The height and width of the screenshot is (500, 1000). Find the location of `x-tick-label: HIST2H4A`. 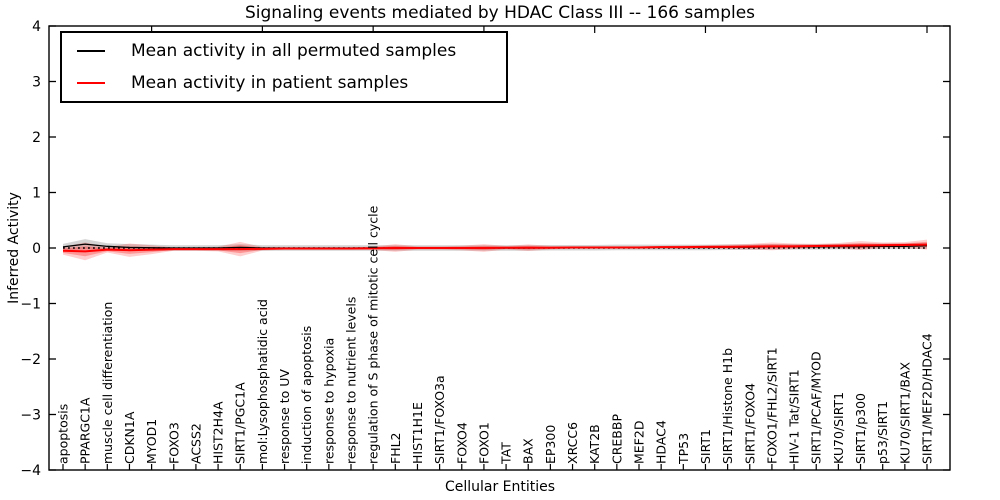

x-tick-label: HIST2H4A is located at coordinates (218, 432).